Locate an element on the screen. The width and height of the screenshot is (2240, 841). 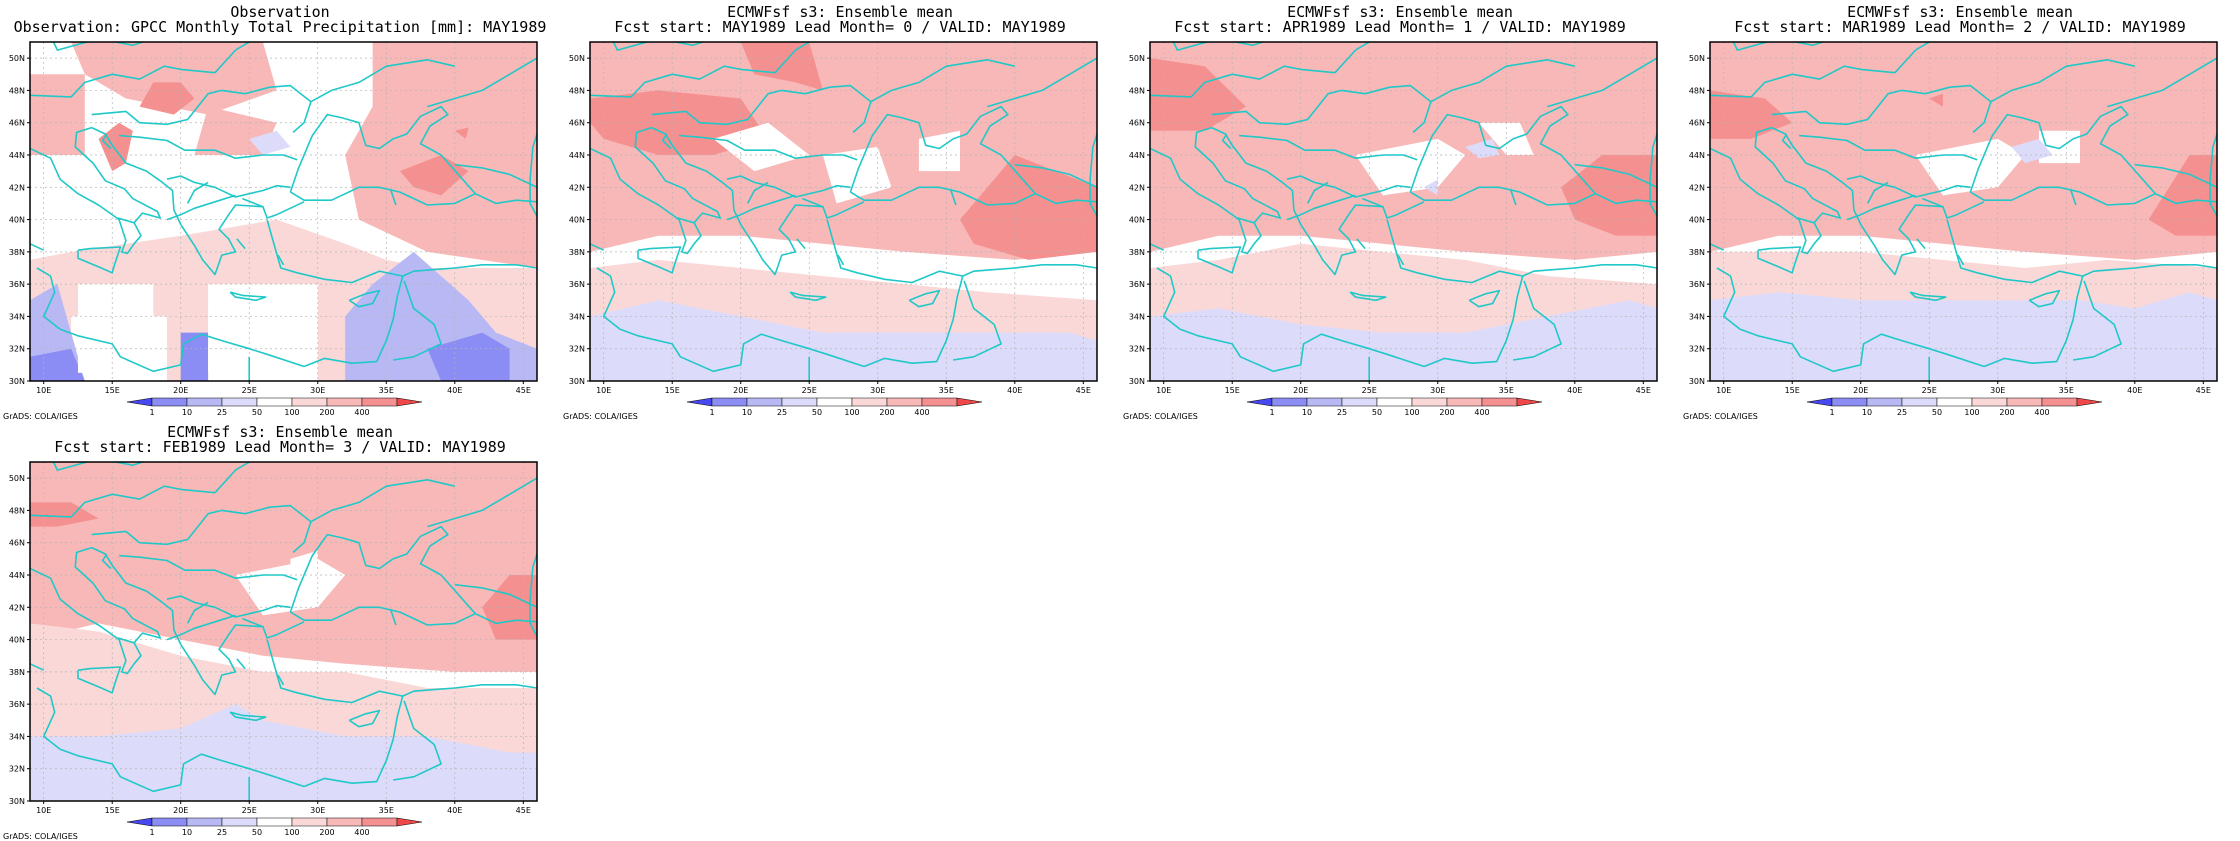
lat-tick-label: 36N is located at coordinates (1697, 284).